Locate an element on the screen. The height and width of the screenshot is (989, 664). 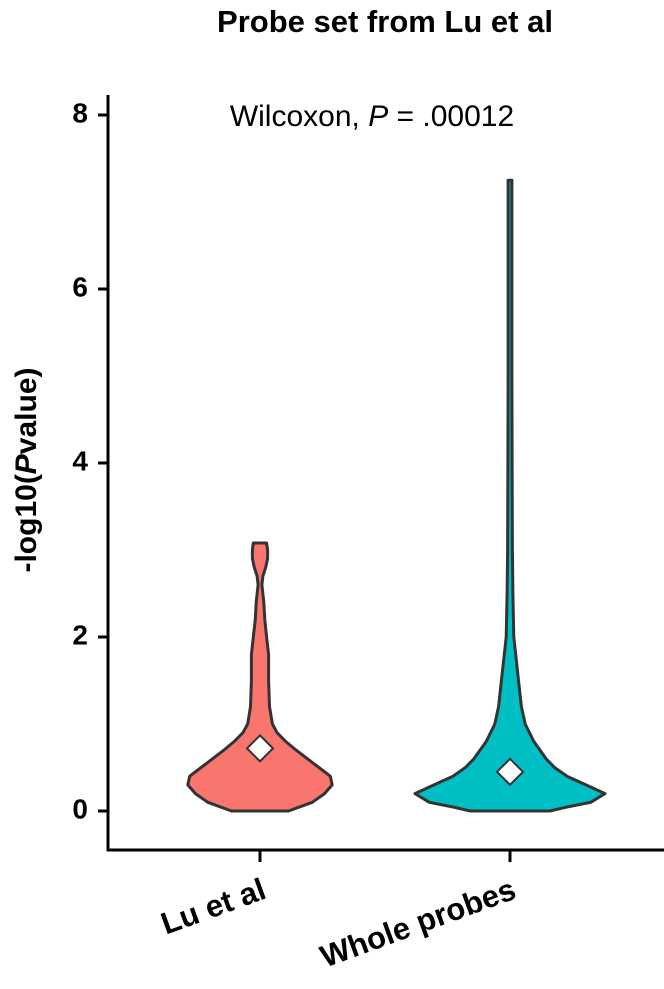
y-tick-label: 0 is located at coordinates (80, 808).